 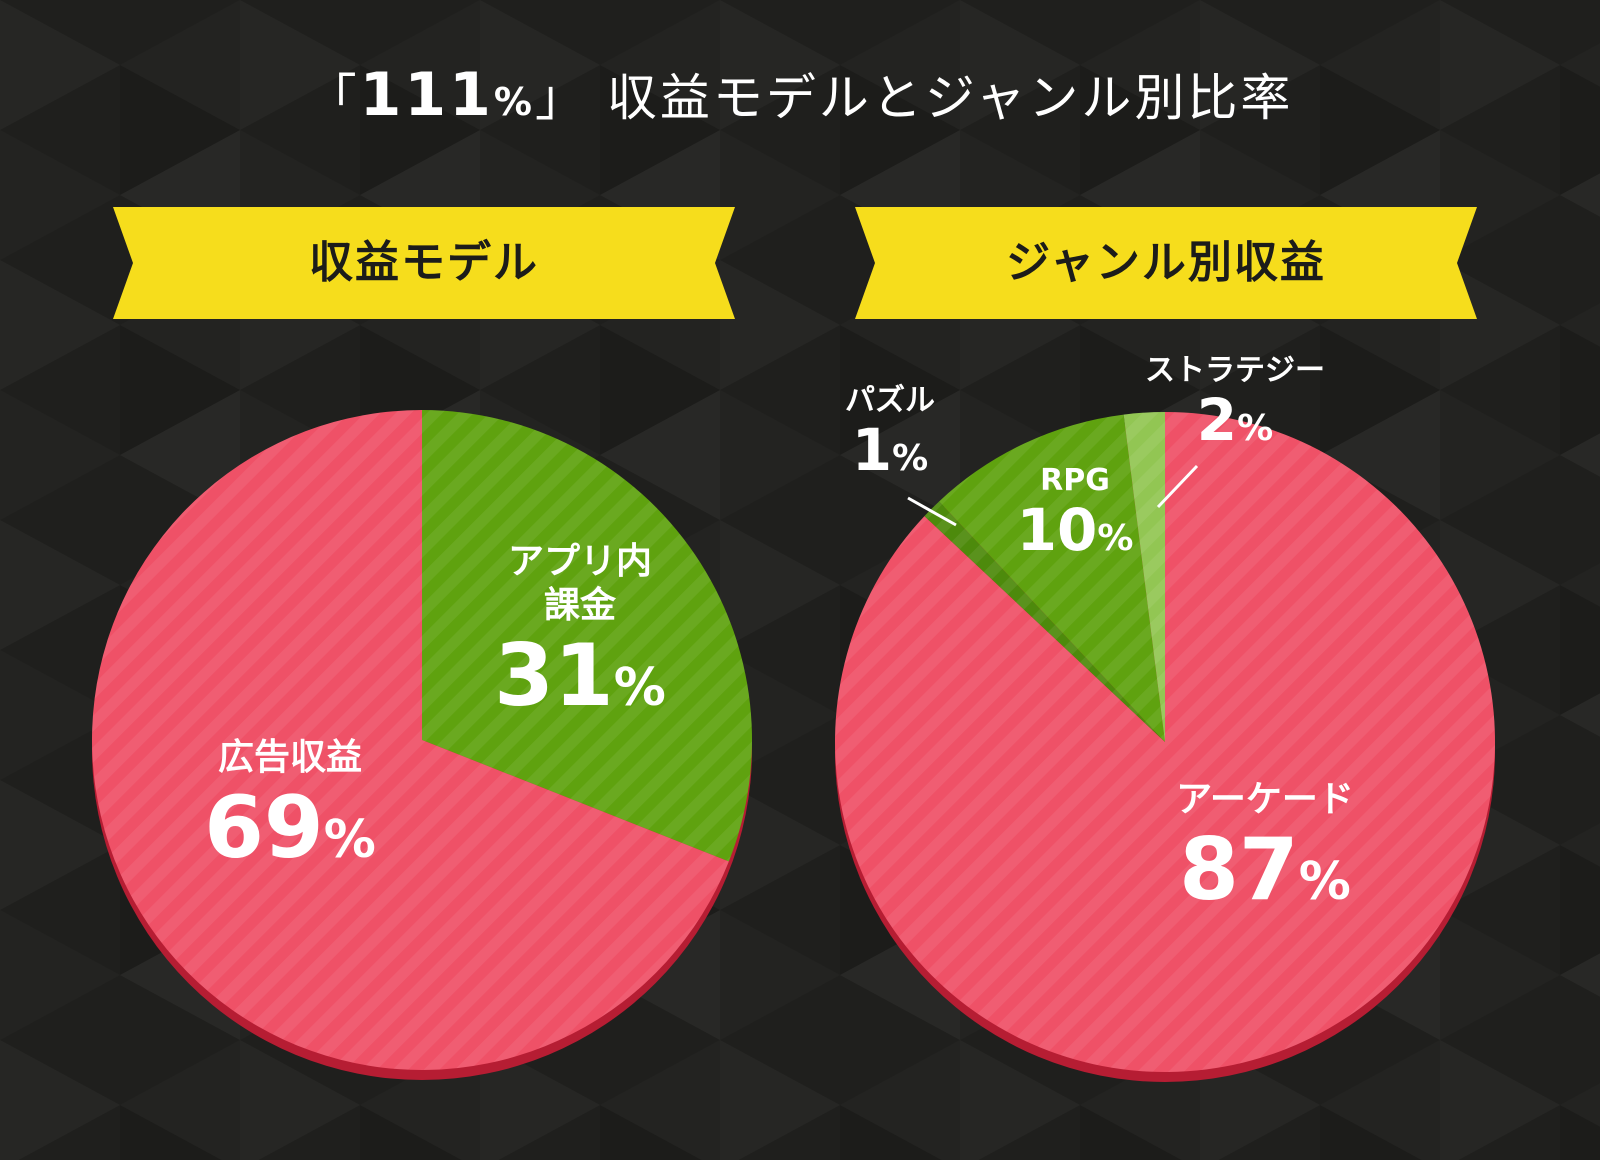 I want to click on slice-value-number: 69, so click(x=264, y=828).